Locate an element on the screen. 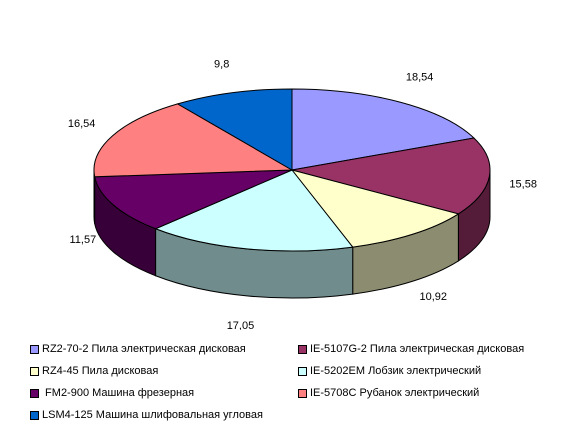  legend-item-ie-5107g-2: IE-5107G-2 Пила электрическая дисковая is located at coordinates (411, 349).